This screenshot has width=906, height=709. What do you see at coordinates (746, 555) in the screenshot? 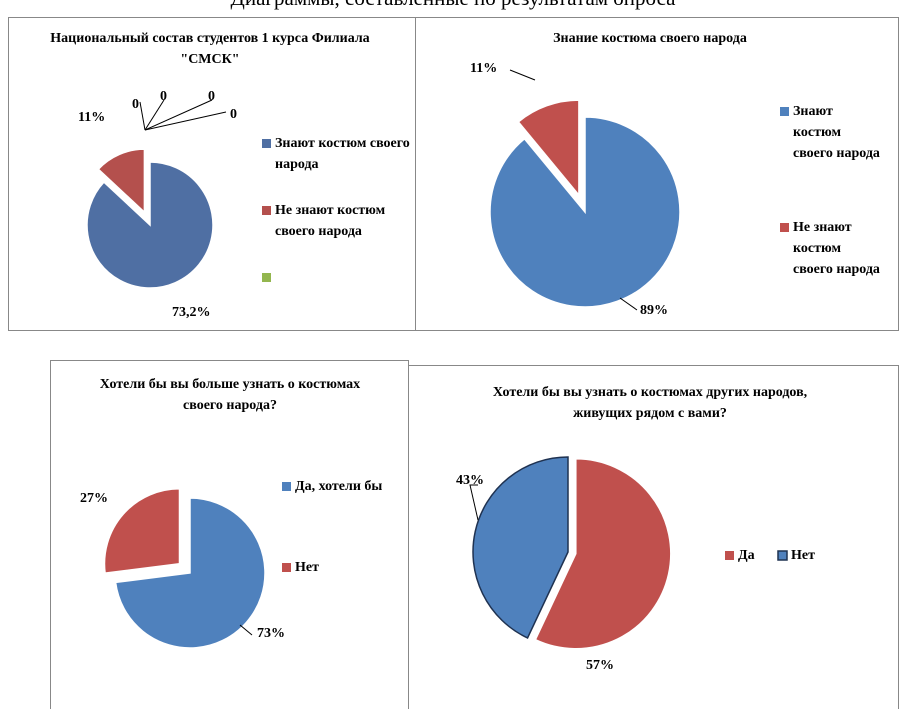
I see `legend-label: Да` at bounding box center [746, 555].